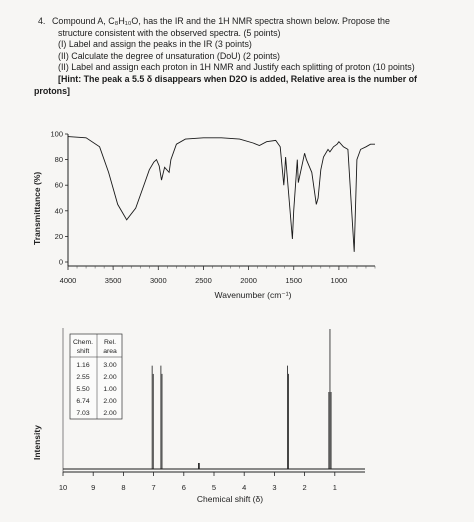 The height and width of the screenshot is (522, 474). Describe the element at coordinates (214, 487) in the screenshot. I see `nmr-x-tick-label: 5` at that location.